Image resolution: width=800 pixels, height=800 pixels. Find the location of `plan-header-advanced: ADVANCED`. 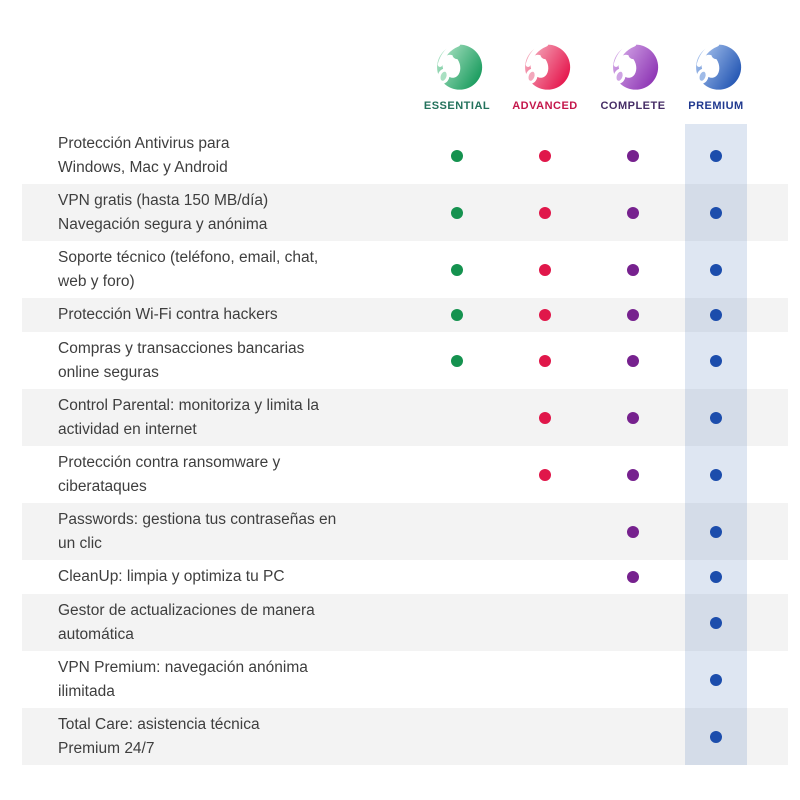

plan-header-advanced: ADVANCED is located at coordinates (545, 77).